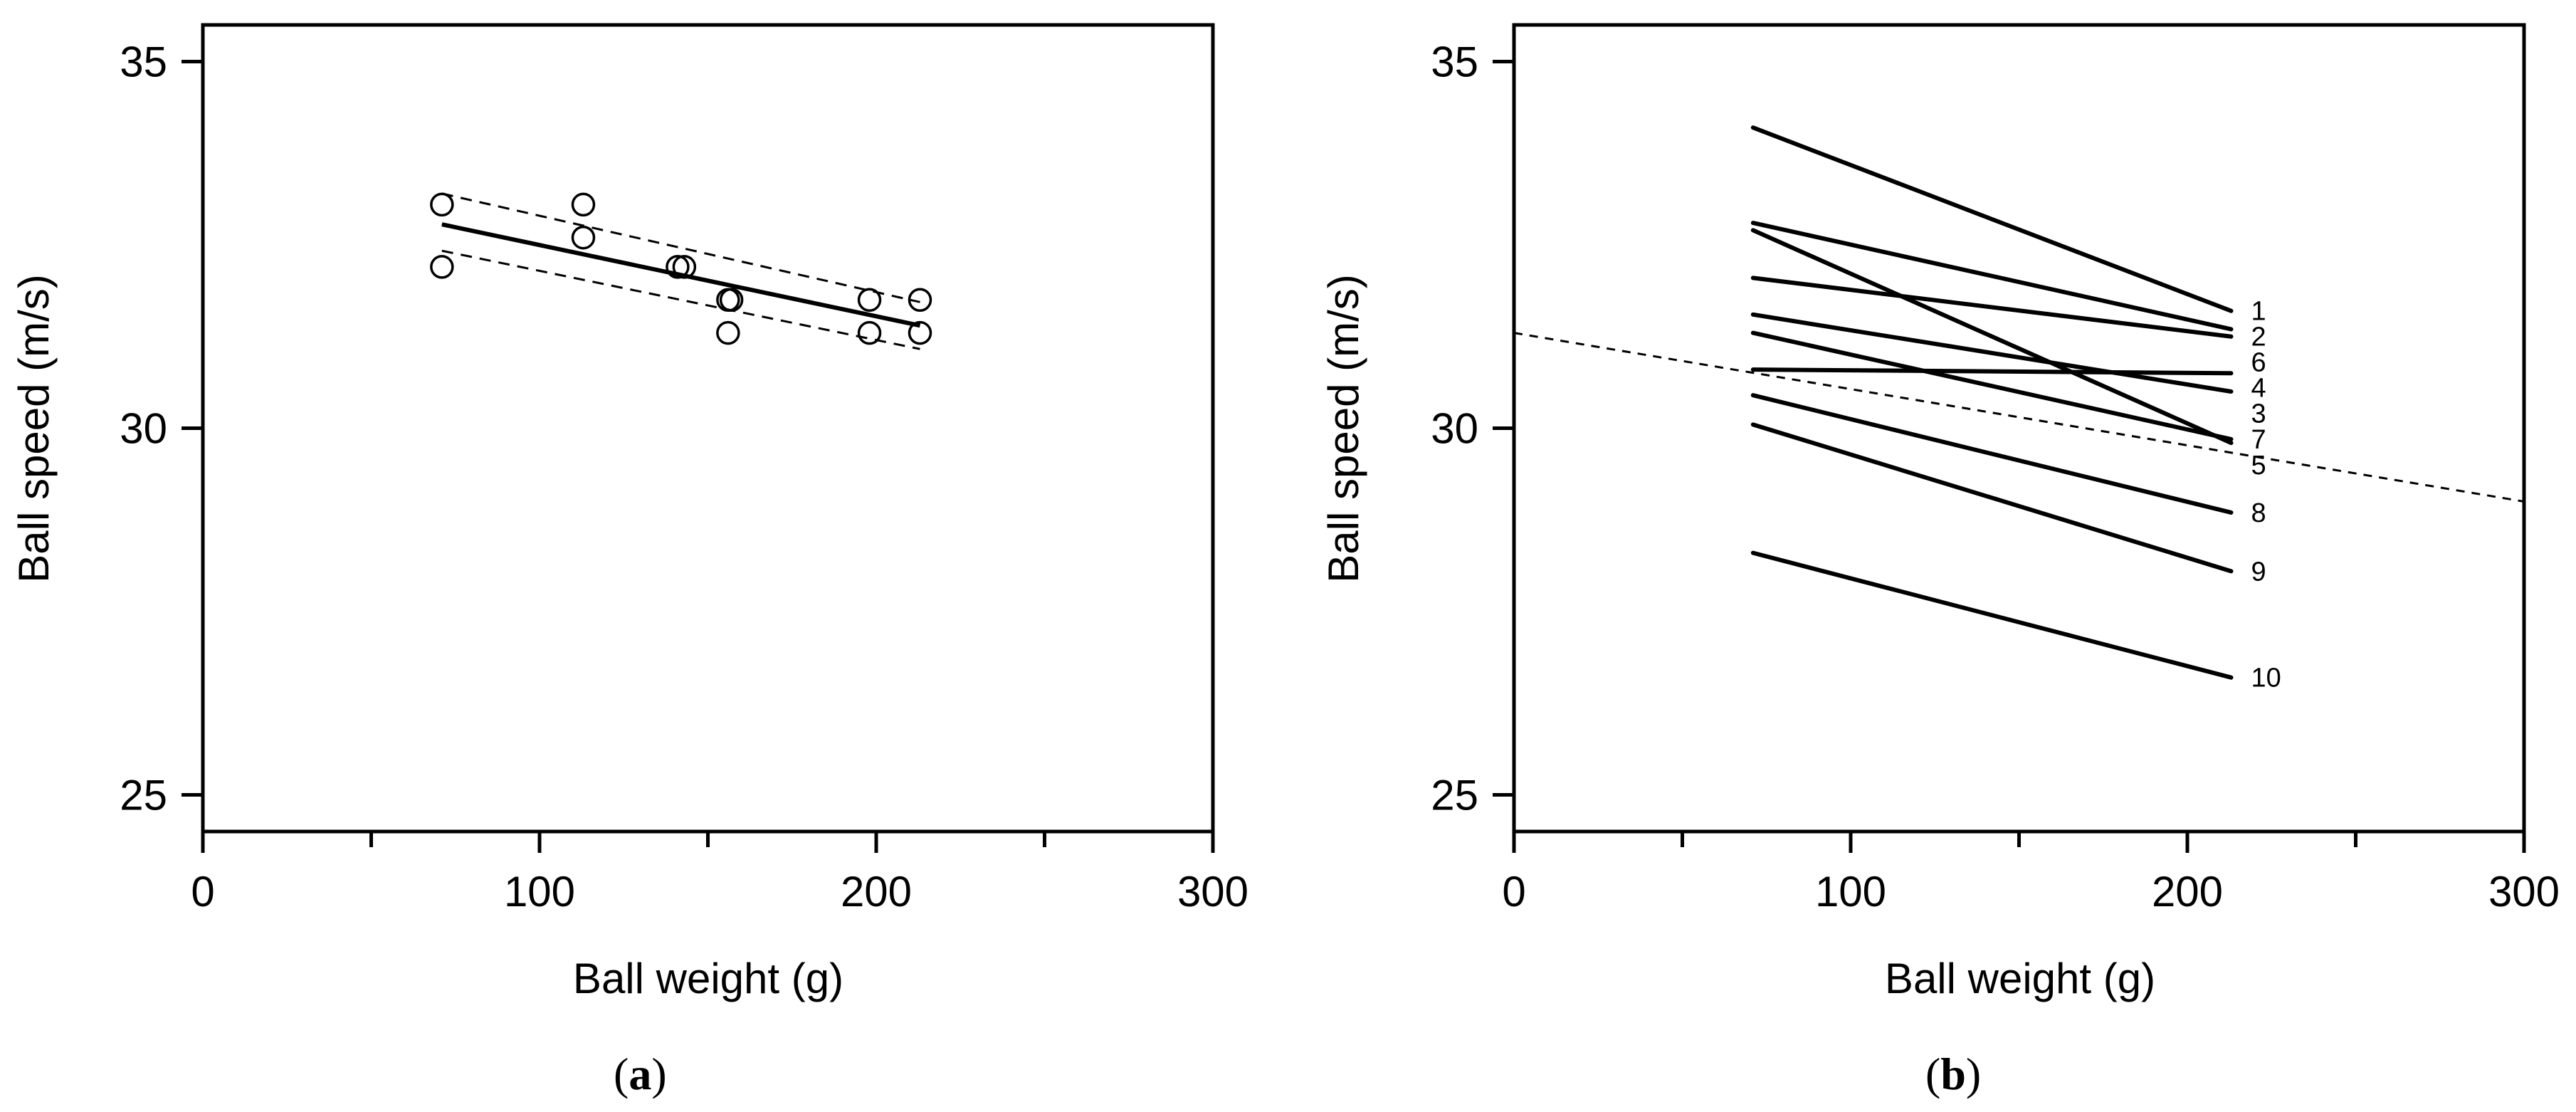 The width and height of the screenshot is (2576, 1112). Describe the element at coordinates (2258, 337) in the screenshot. I see `series-label: 2` at that location.